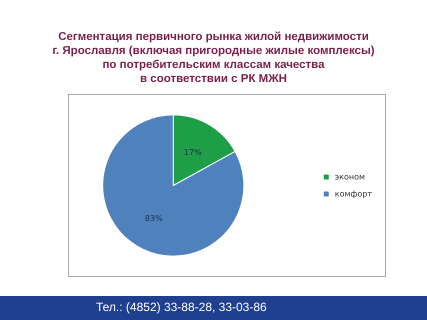 The height and width of the screenshot is (320, 427). Describe the element at coordinates (181, 307) in the screenshot. I see `text: Тел.: (4852) 33-88-28, 33-03-86` at that location.